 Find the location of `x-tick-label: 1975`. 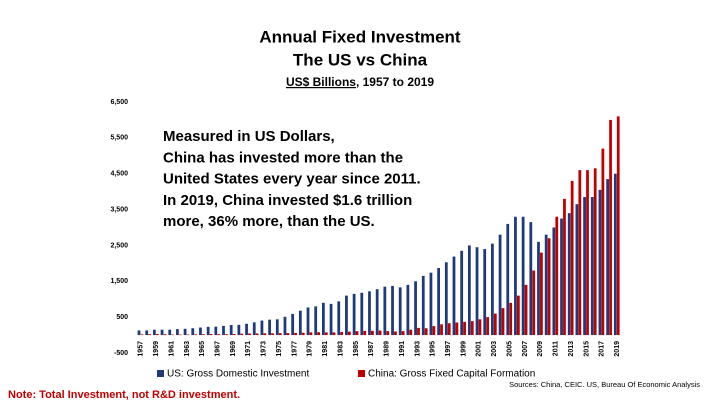

x-tick-label: 1975 is located at coordinates (279, 349).